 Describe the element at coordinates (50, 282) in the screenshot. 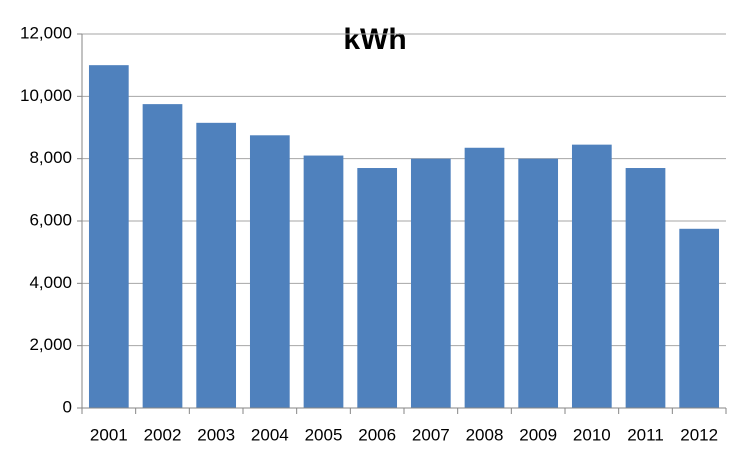

I see `y-tick-label: 4,000` at that location.